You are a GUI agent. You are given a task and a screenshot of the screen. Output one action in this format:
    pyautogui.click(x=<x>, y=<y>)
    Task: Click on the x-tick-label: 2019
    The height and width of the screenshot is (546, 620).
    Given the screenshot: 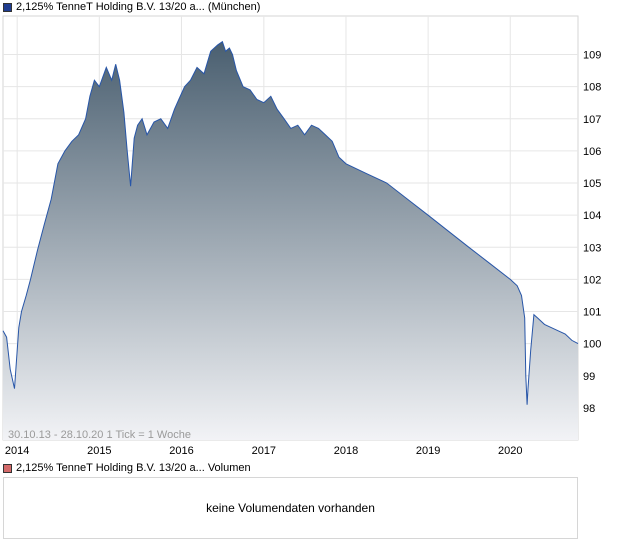 What is the action you would take?
    pyautogui.click(x=428, y=451)
    